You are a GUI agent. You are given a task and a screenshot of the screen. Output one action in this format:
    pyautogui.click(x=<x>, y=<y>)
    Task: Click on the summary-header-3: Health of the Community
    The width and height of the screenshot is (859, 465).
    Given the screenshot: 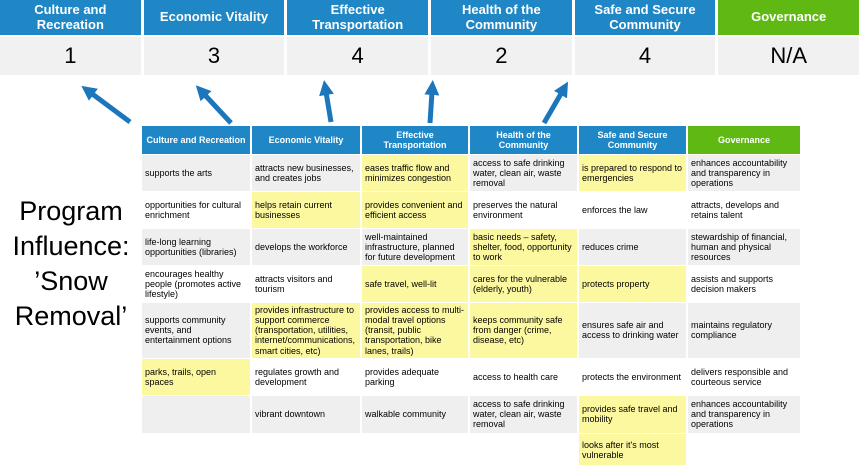 What is the action you would take?
    pyautogui.click(x=501, y=17)
    